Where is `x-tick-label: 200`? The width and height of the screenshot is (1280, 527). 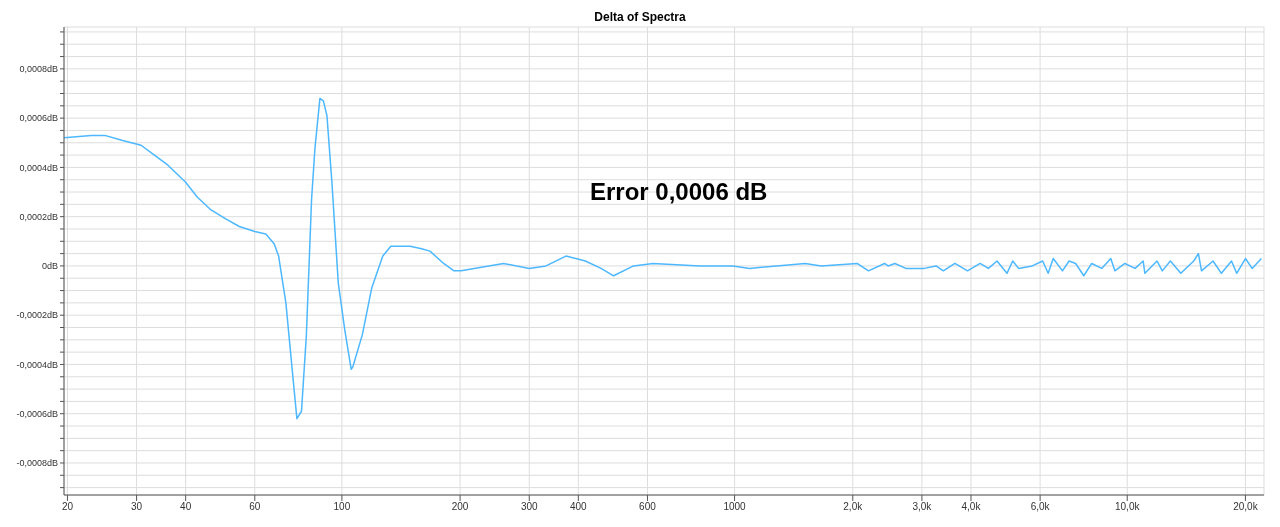 x-tick-label: 200 is located at coordinates (460, 507).